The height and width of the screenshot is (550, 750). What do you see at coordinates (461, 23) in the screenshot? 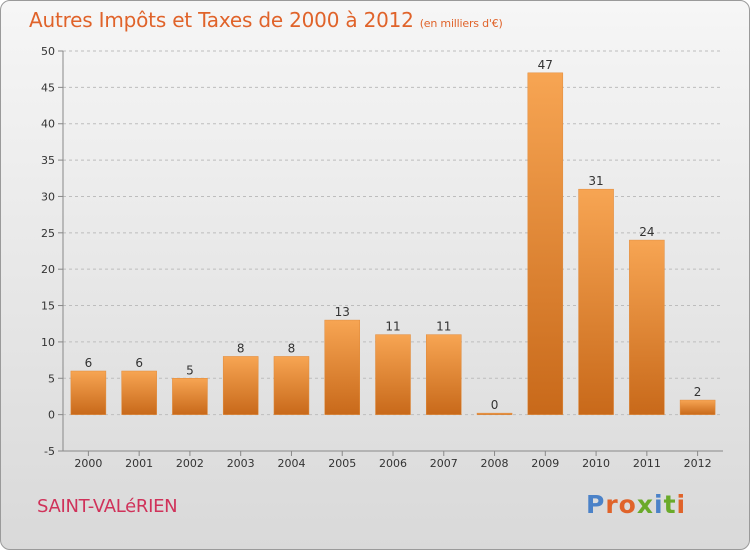
I see `chart-subtitle: (en milliers d'€)` at bounding box center [461, 23].